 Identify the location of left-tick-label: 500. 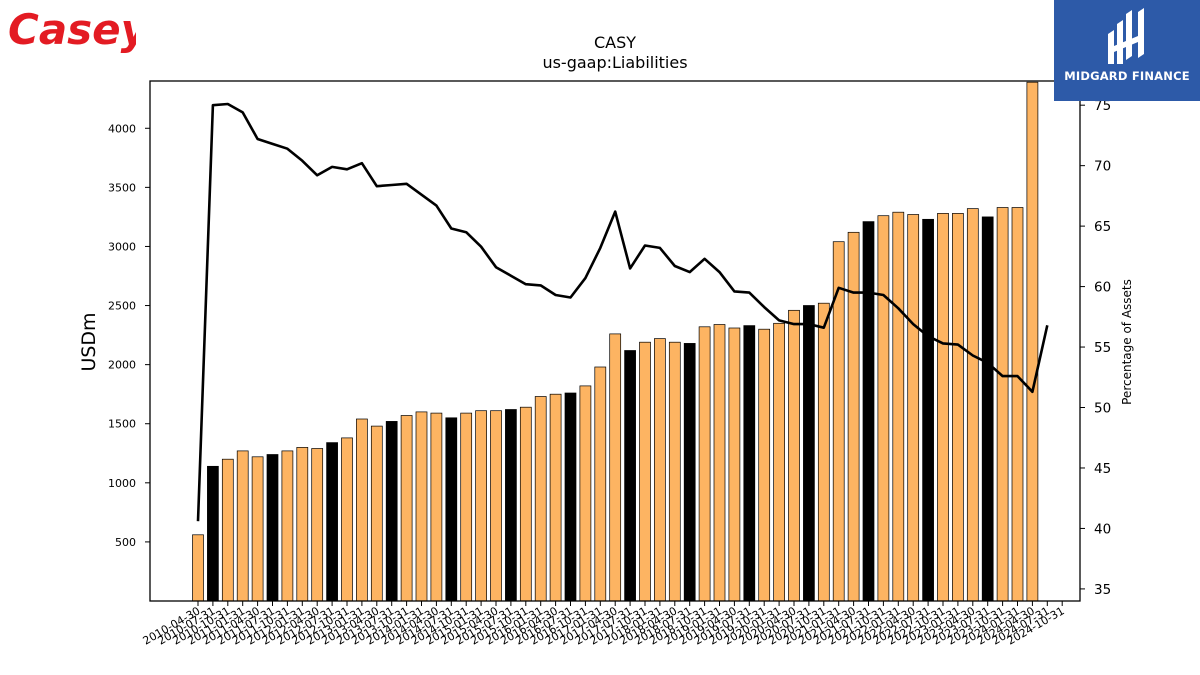
(125, 542).